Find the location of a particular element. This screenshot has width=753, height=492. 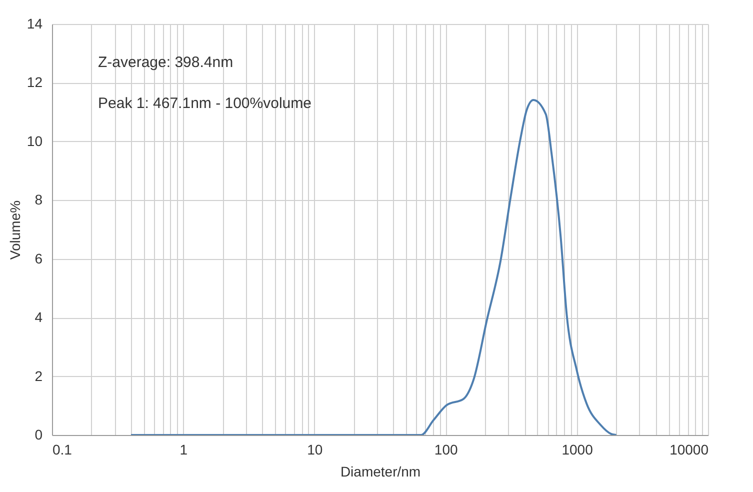

x-tick-label: 1 is located at coordinates (184, 450).